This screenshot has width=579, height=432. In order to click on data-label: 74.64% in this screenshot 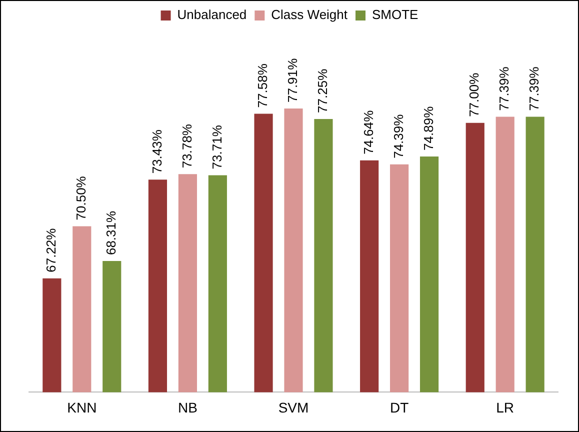, I will do `click(368, 132)`.